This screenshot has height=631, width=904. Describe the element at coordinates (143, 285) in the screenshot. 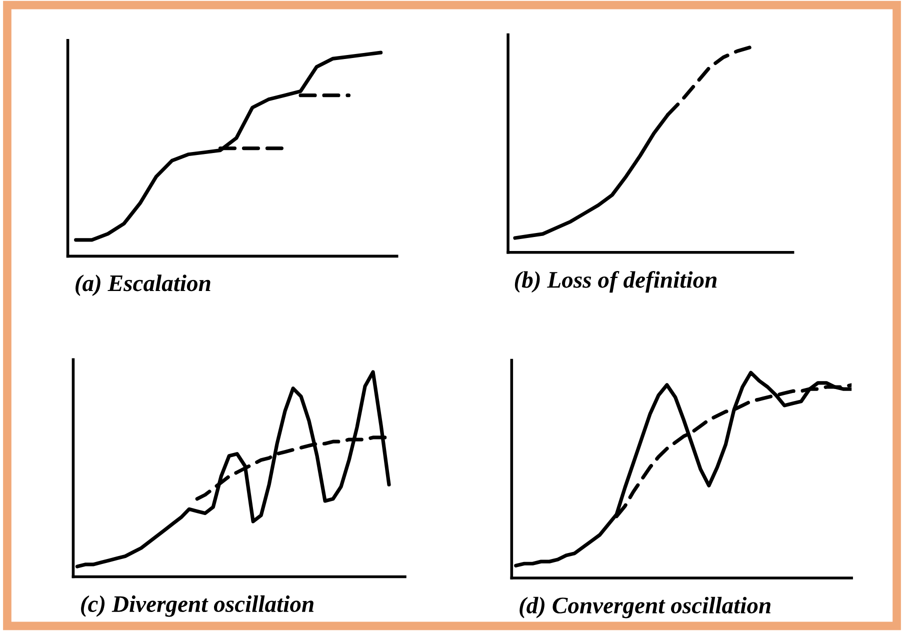

I see `text: (a) Escalation` at that location.